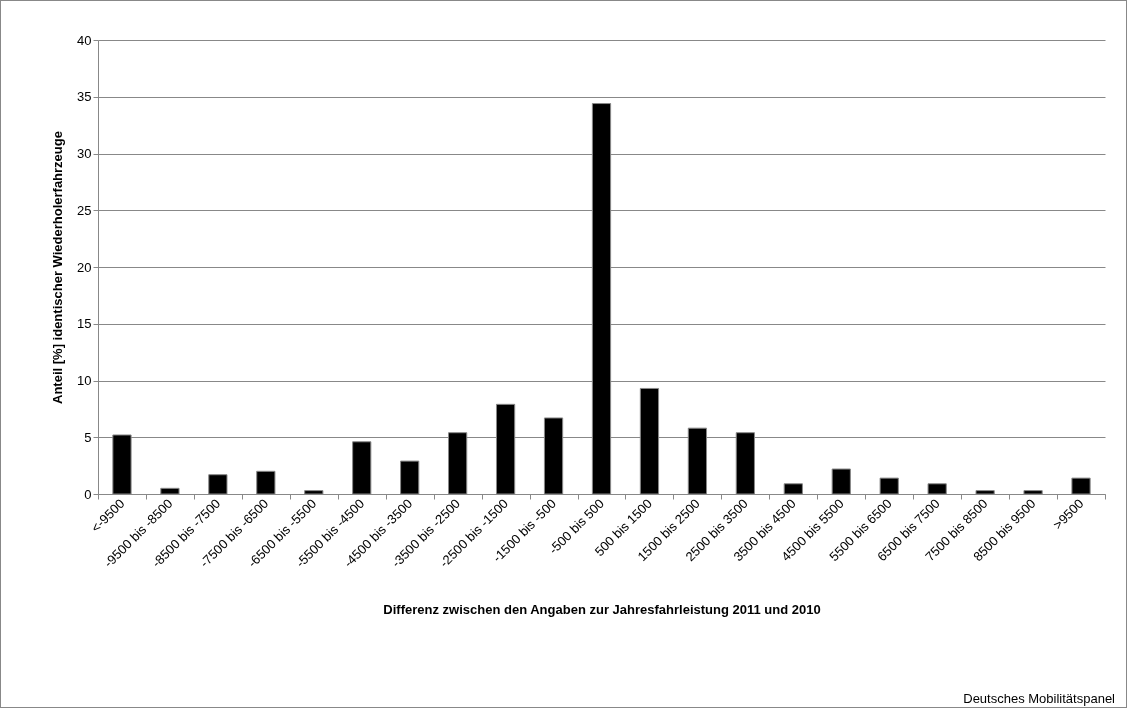  What do you see at coordinates (602, 610) in the screenshot?
I see `x-axis-title: Differenz zwischen den Angaben zur Jahresfahrleistung 2011 und 2010` at bounding box center [602, 610].